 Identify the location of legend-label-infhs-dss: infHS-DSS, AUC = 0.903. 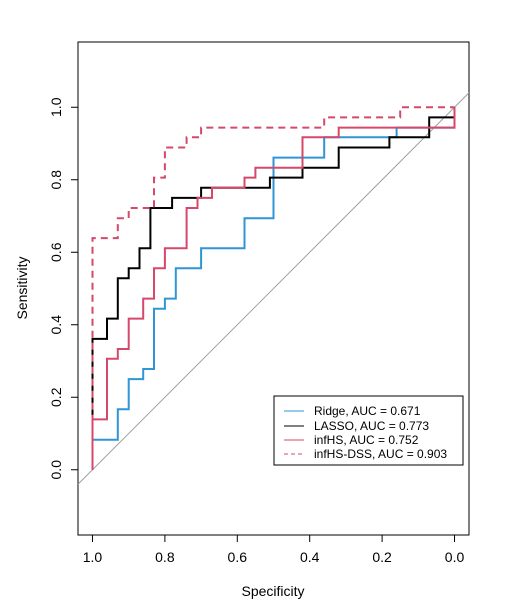
(380, 454).